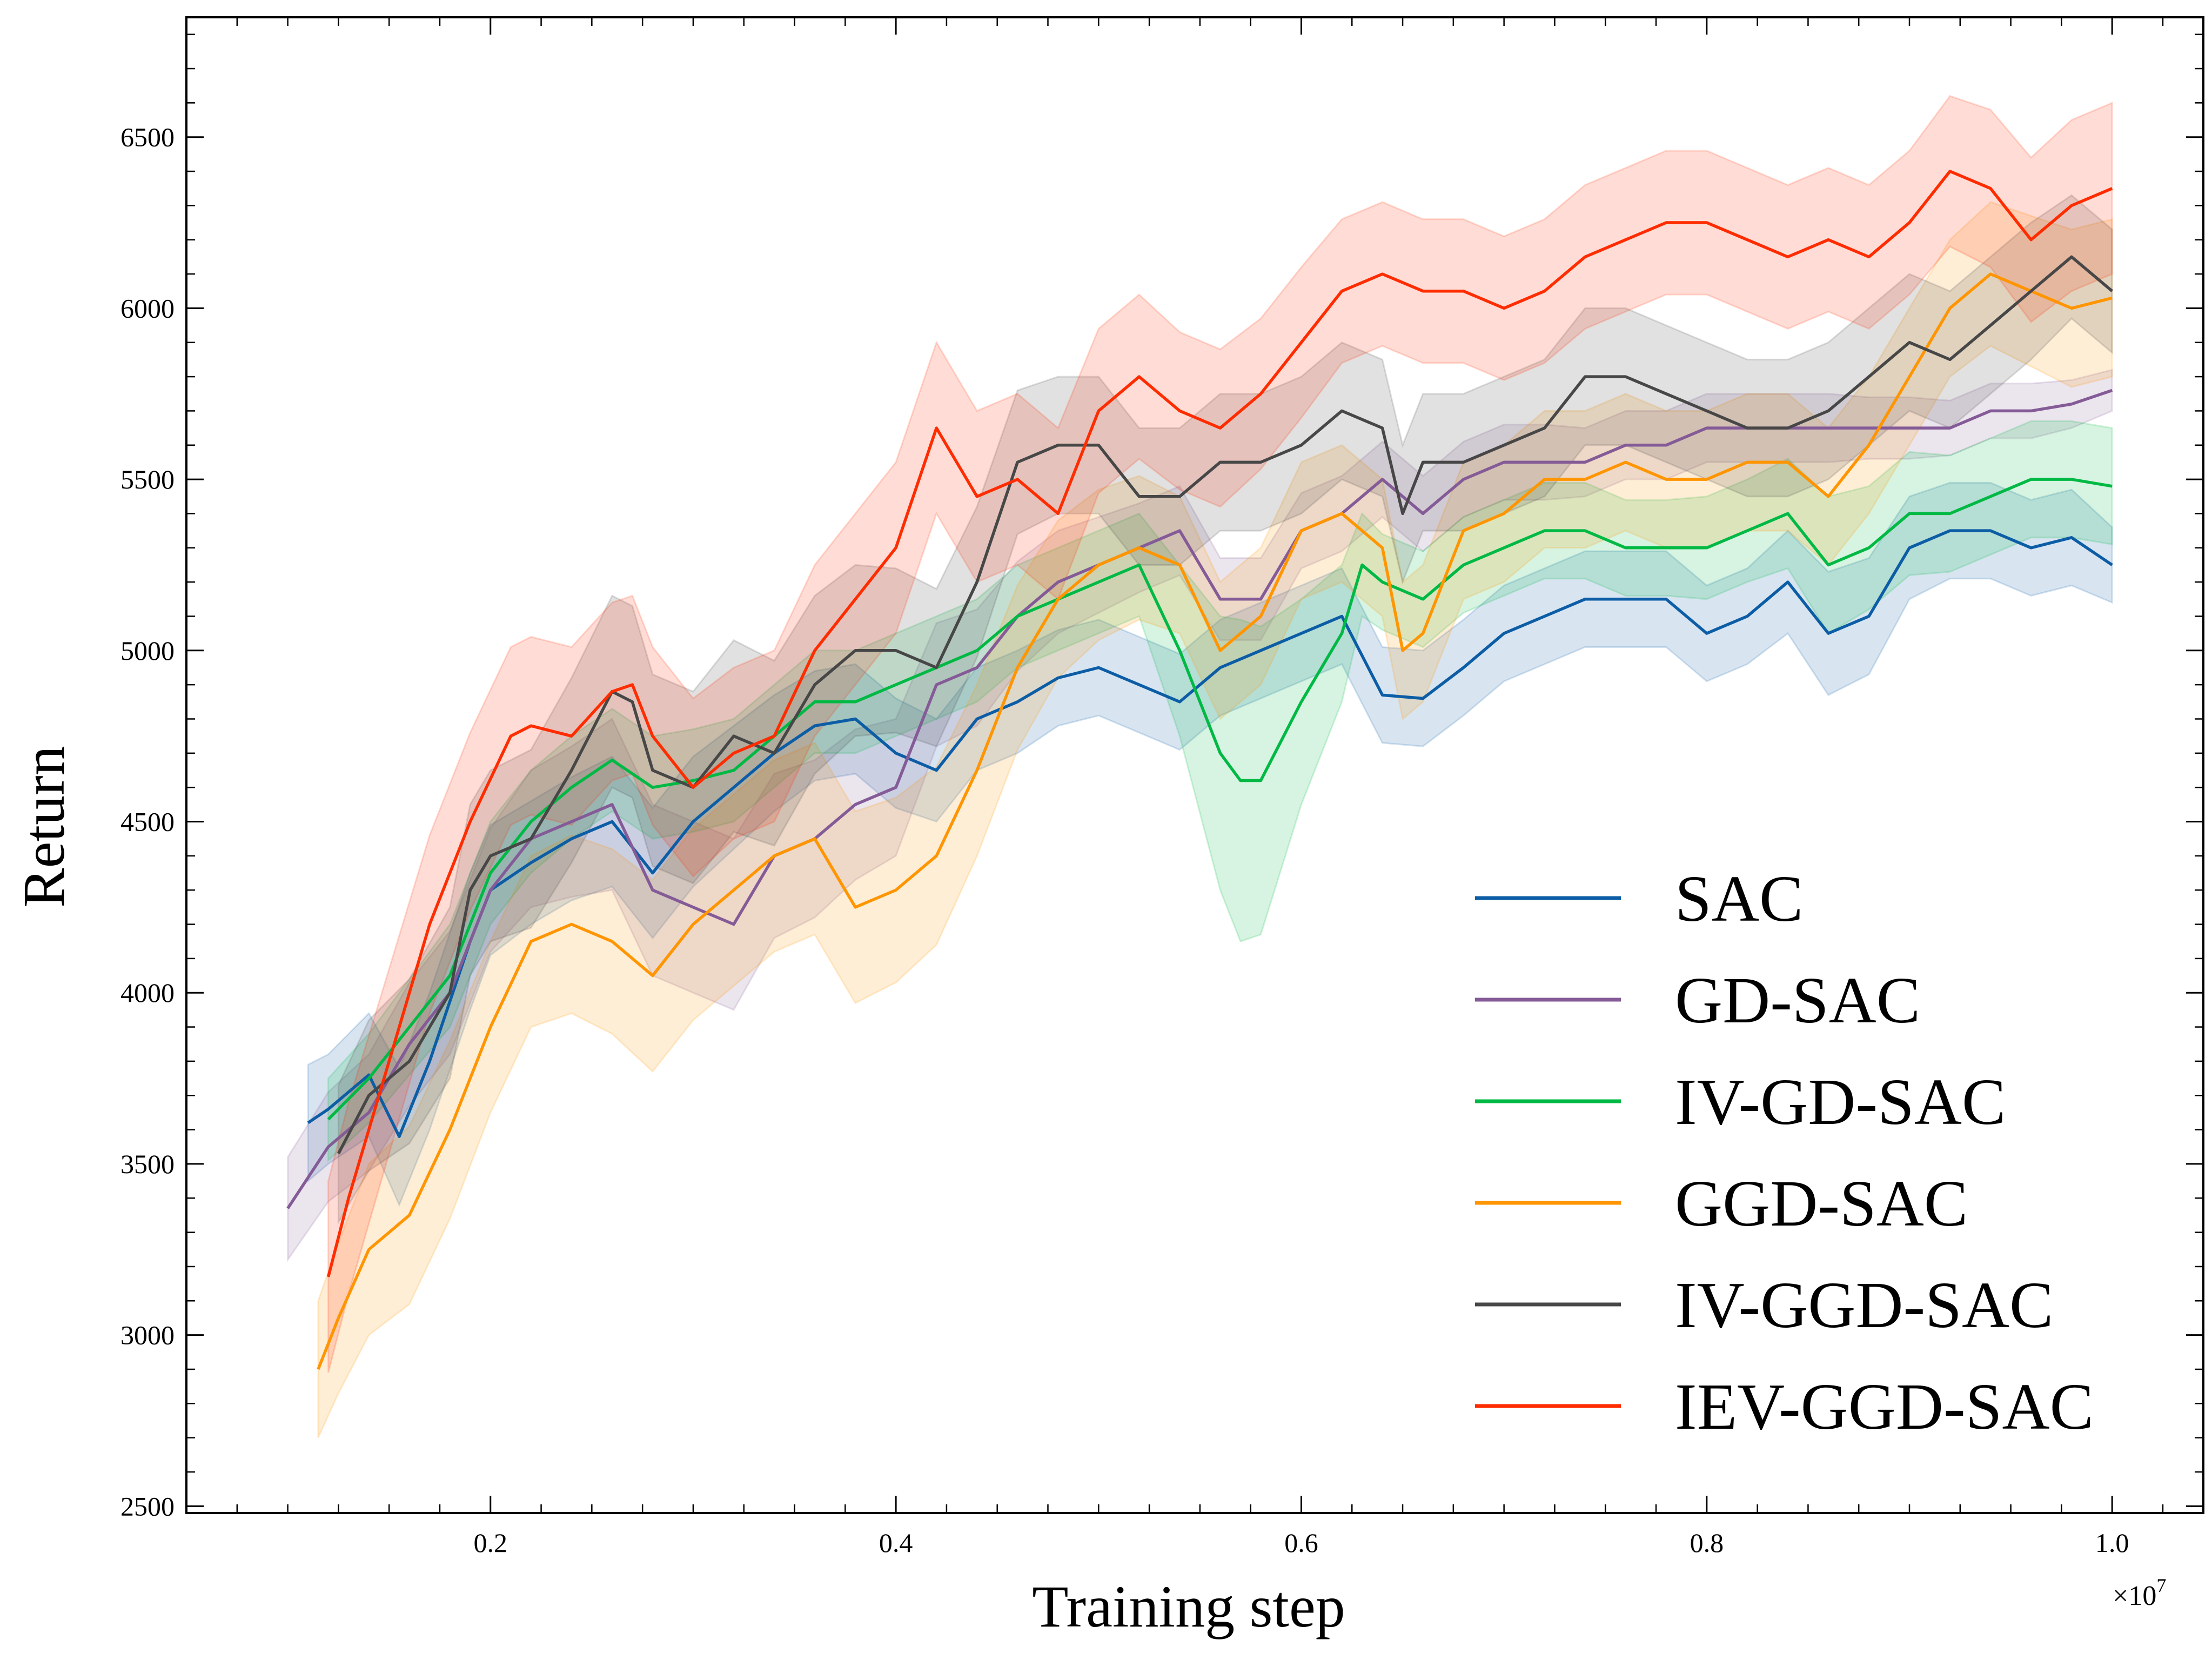 The width and height of the screenshot is (2212, 1660). I want to click on y-tick-label: 4500, so click(148, 822).